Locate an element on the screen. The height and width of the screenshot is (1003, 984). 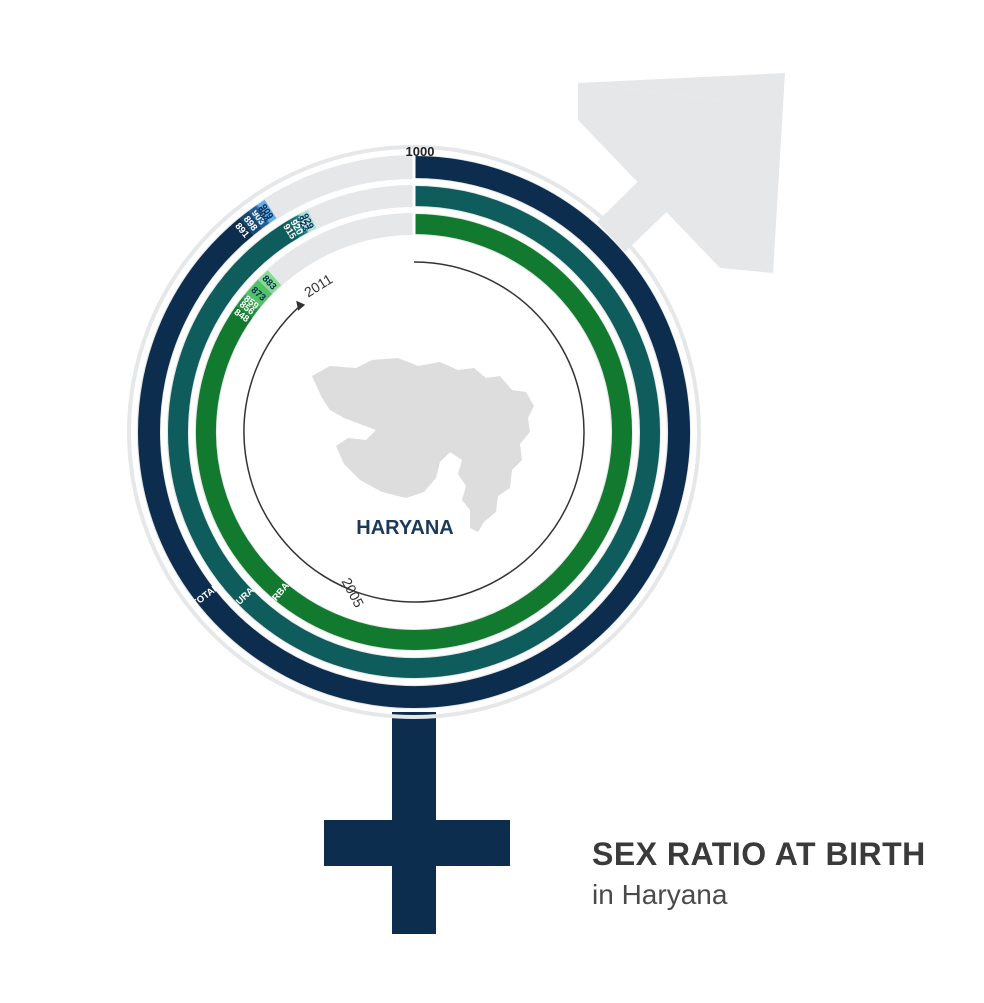
year-timeline-arc is located at coordinates (451, 432).